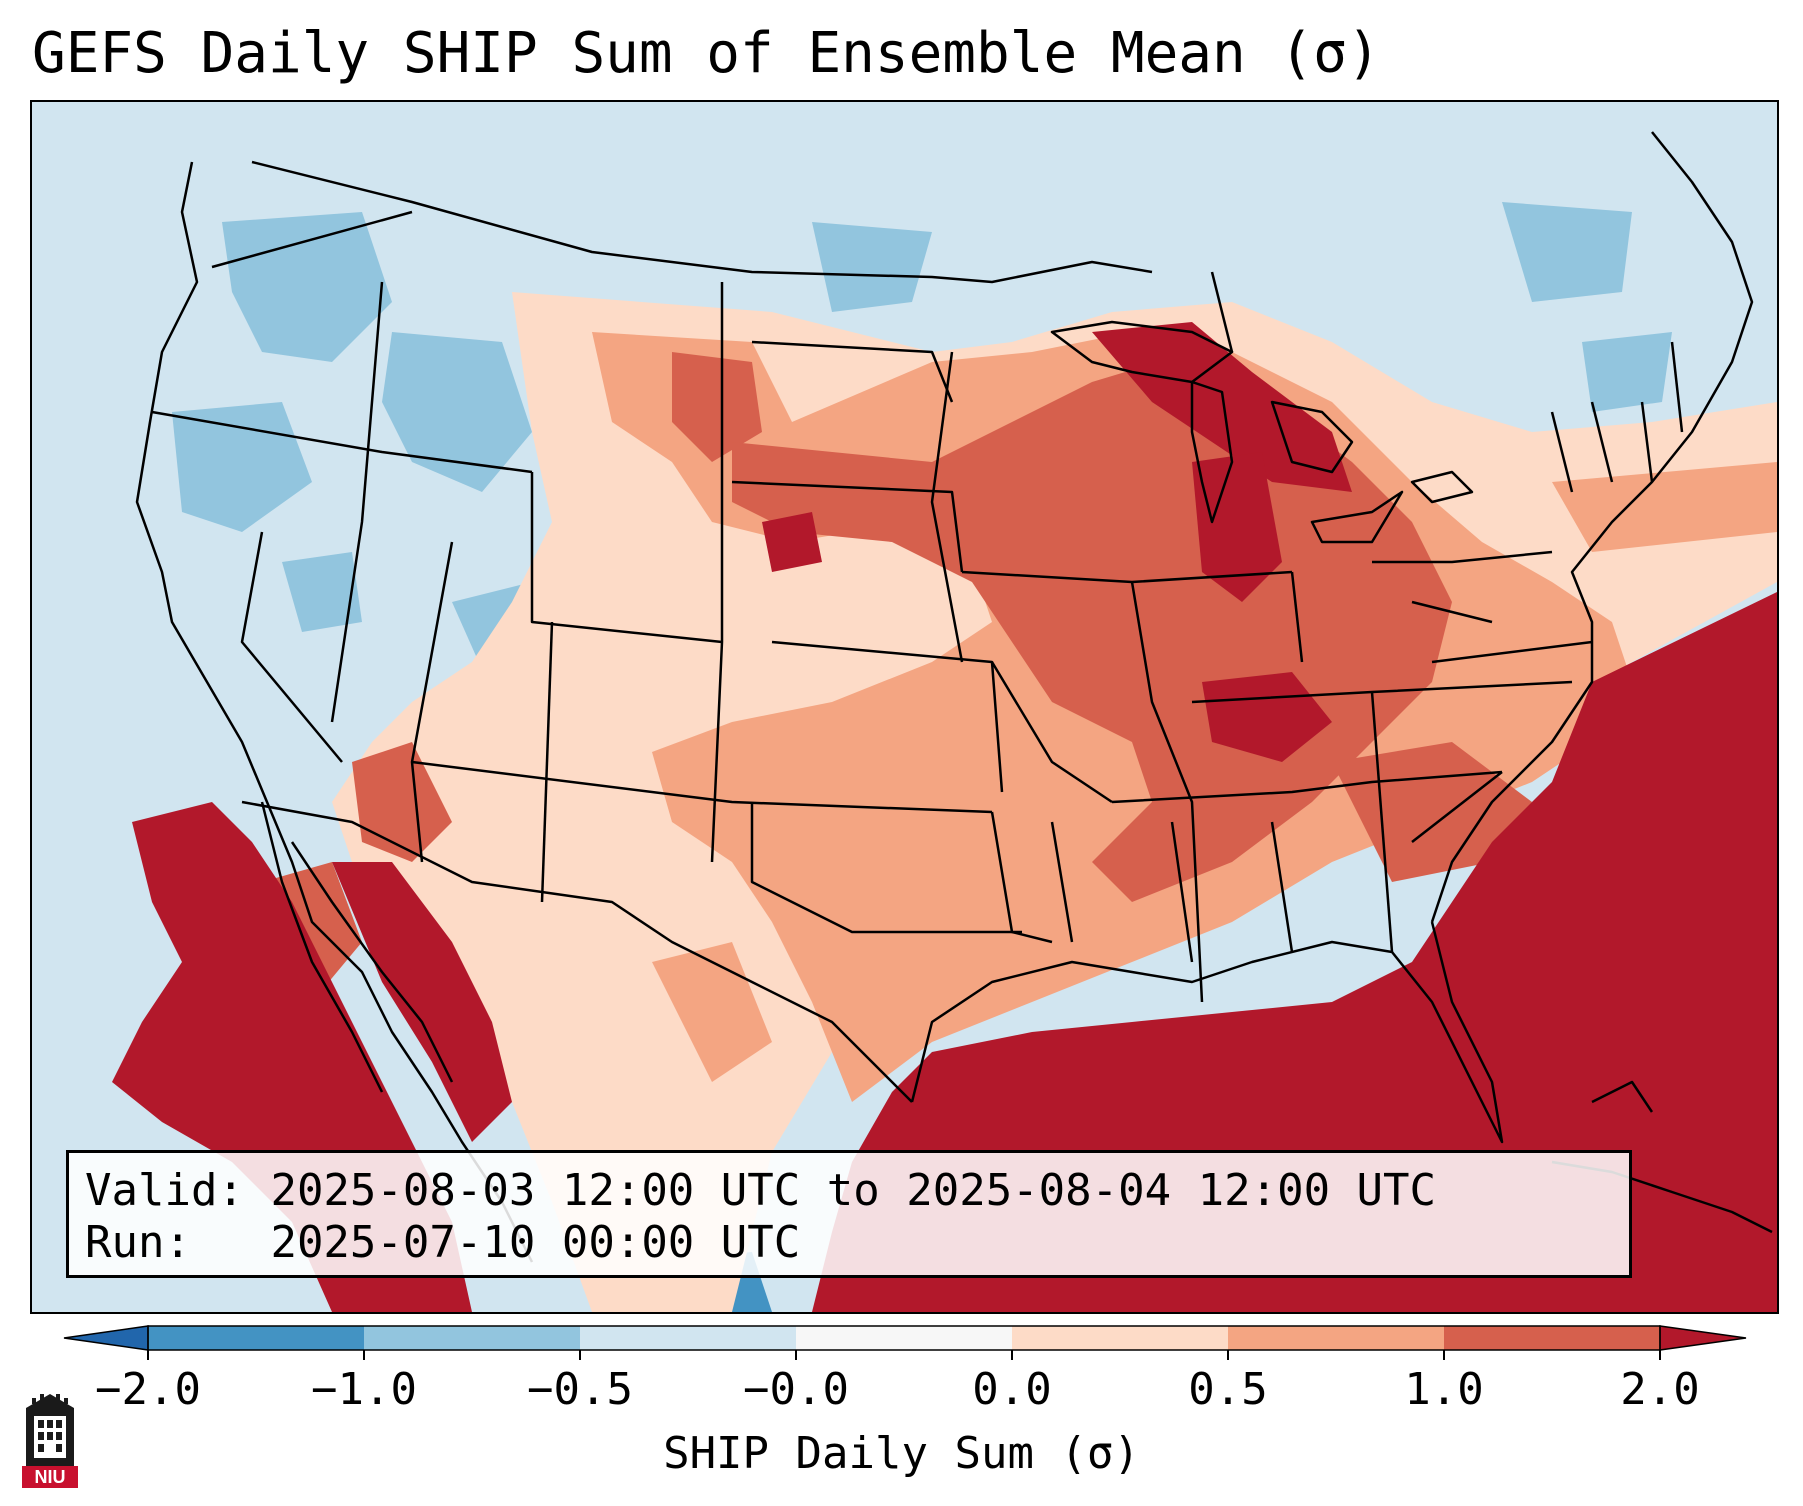  I want to click on colorbar-extend-over-arrow, so click(1703, 1338).